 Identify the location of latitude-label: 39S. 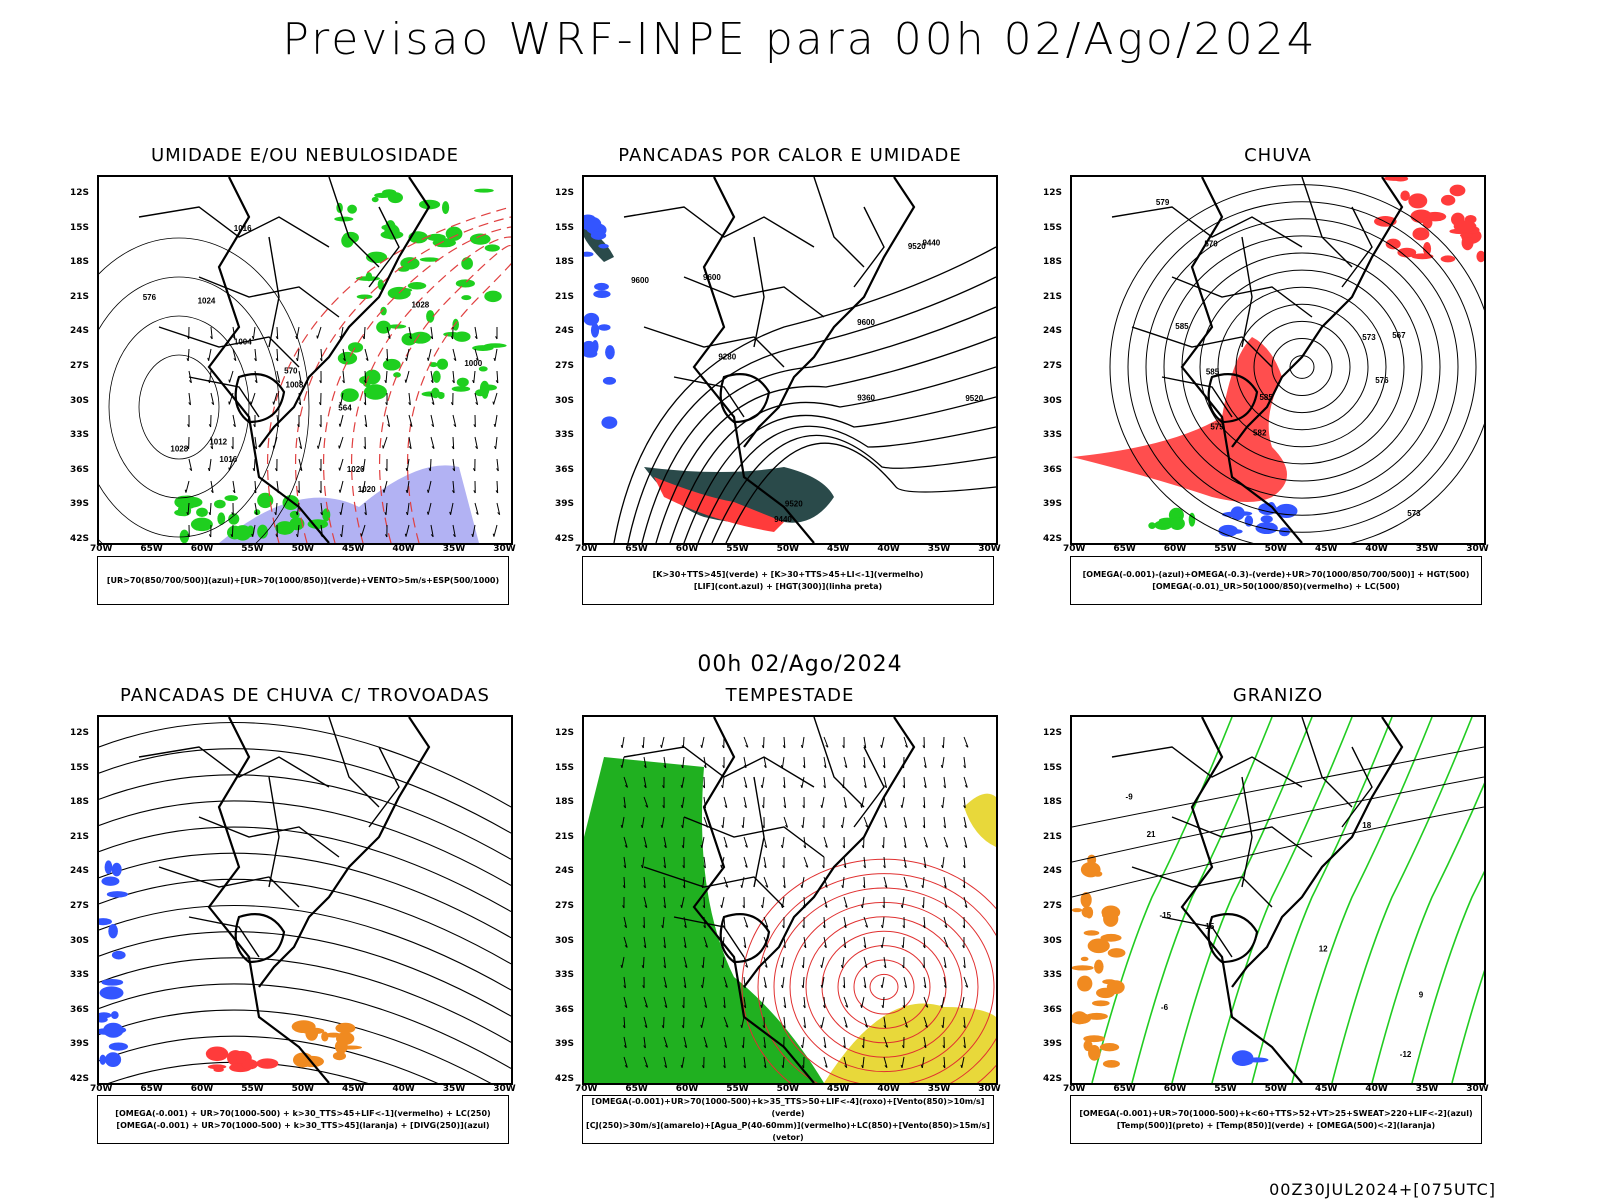
(1053, 1044).